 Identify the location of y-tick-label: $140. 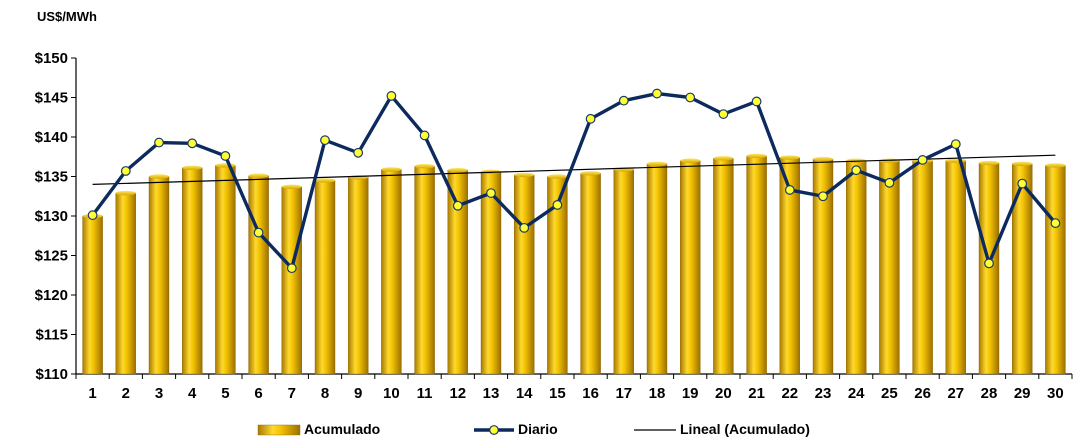
(51, 137).